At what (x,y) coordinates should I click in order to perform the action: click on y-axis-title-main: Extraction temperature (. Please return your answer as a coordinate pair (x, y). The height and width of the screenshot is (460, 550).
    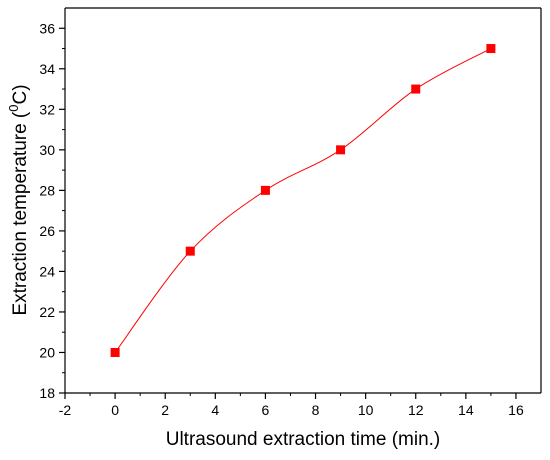
    Looking at the image, I should click on (20, 213).